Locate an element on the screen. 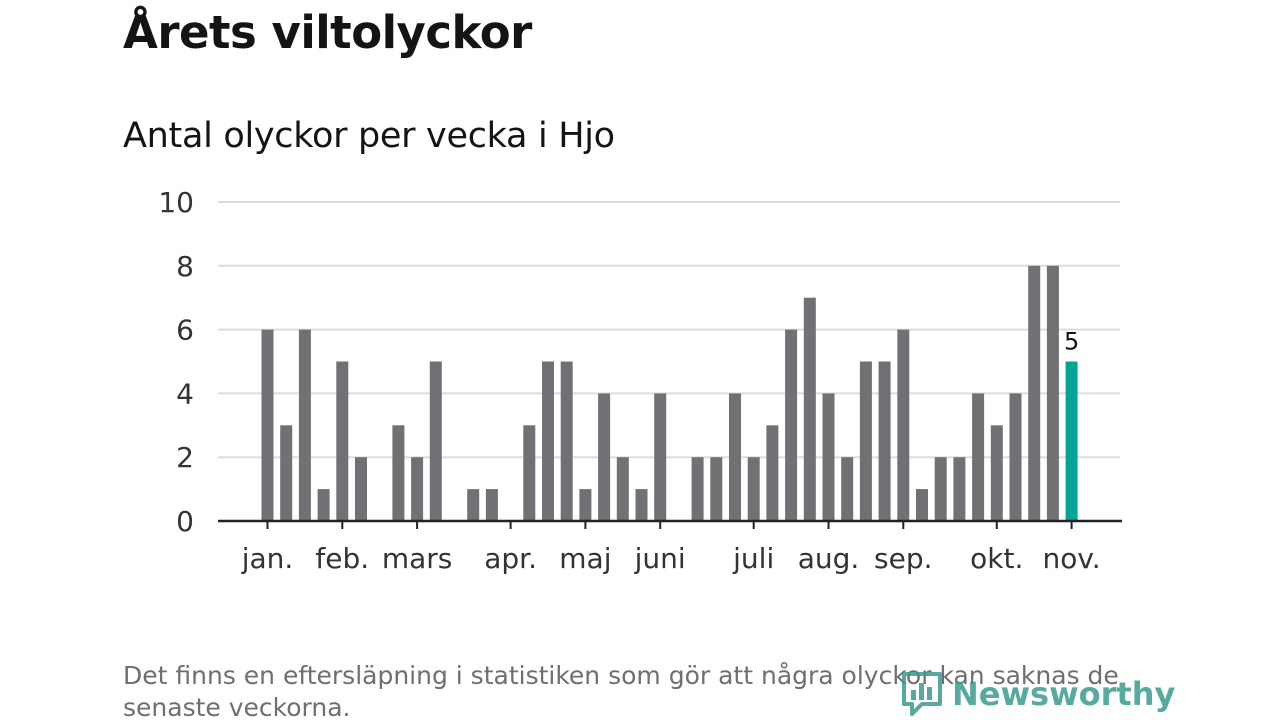  bar-highlight is located at coordinates (1071, 441).